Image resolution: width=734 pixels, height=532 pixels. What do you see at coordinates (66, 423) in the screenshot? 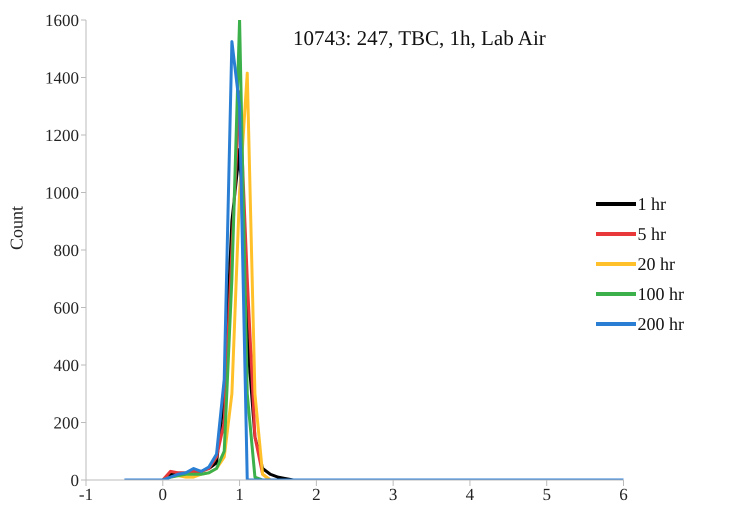
I see `y-tick-label: 200` at bounding box center [66, 423].